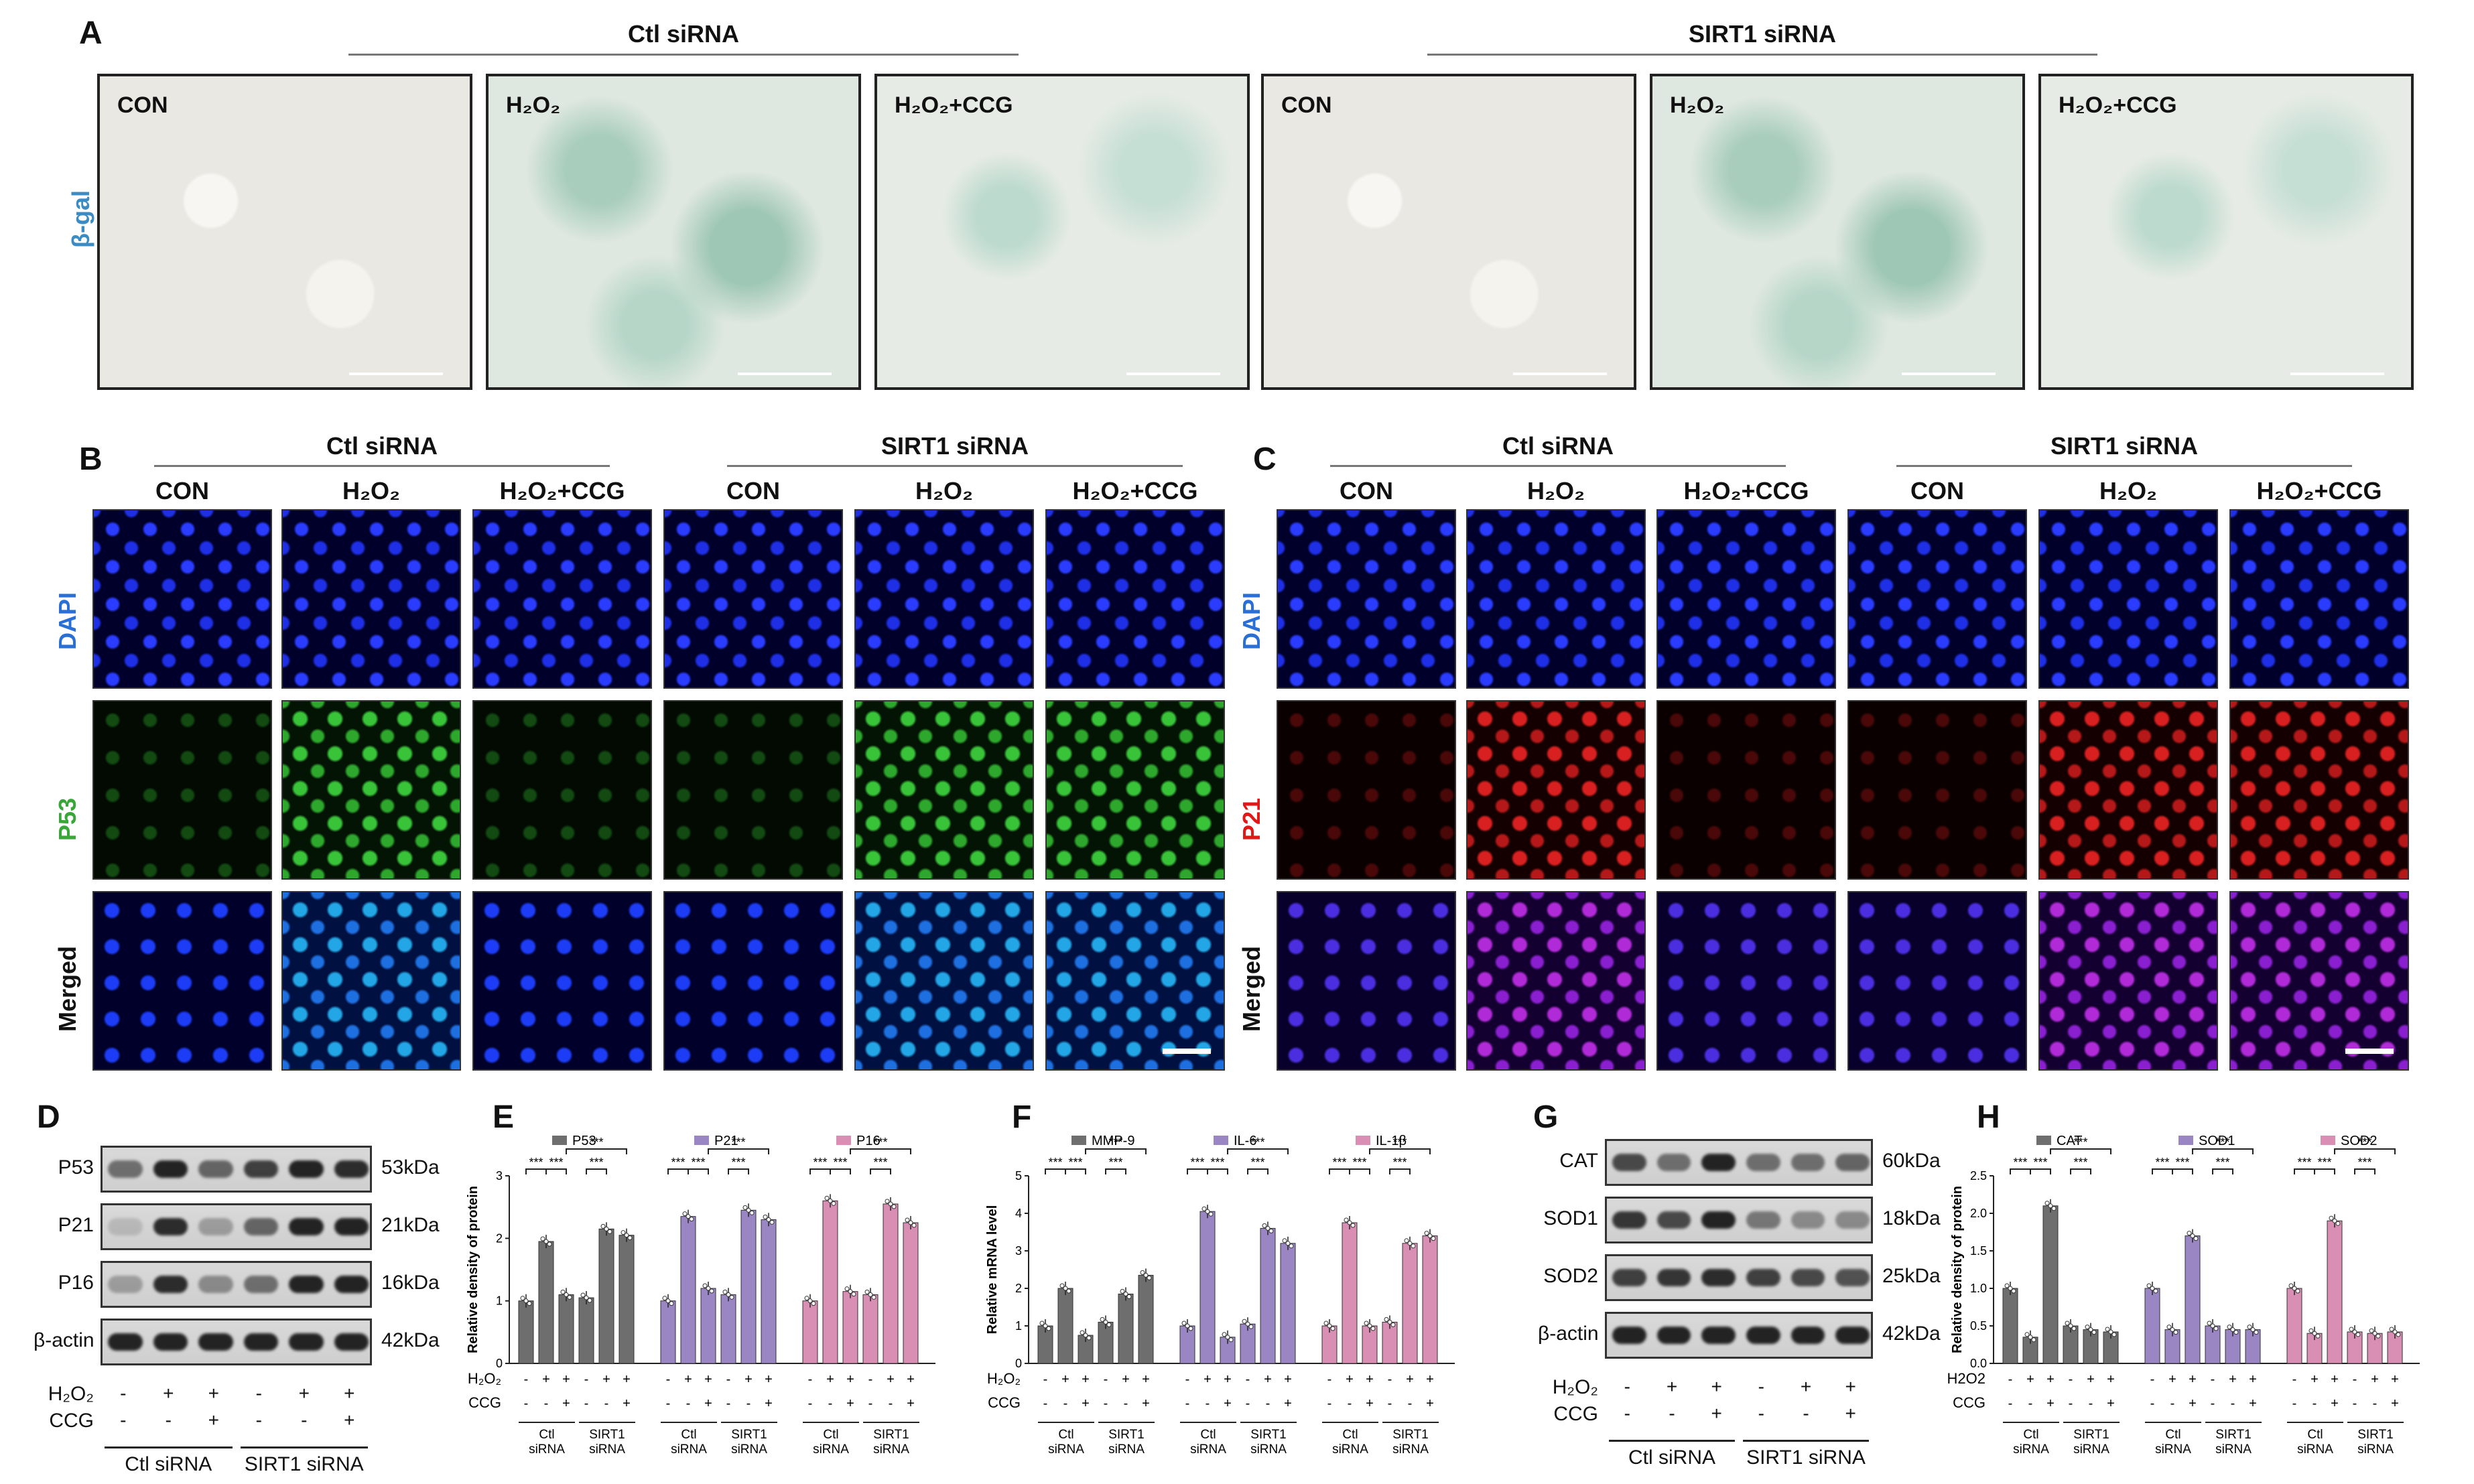  I want to click on protein-label: SOD2, so click(1570, 1276).